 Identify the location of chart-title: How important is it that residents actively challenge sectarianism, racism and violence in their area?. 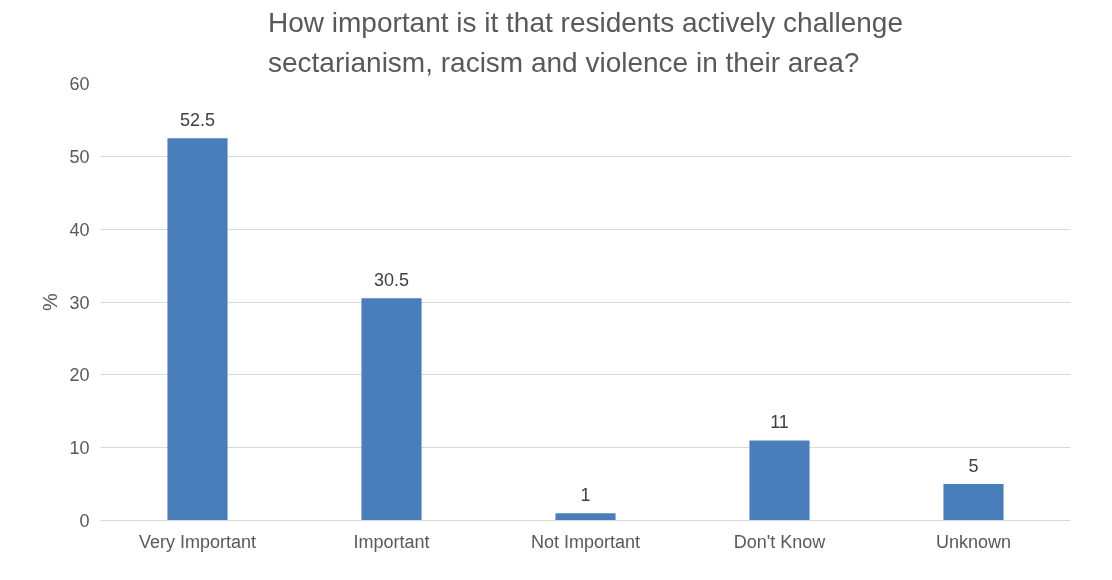
(585, 43).